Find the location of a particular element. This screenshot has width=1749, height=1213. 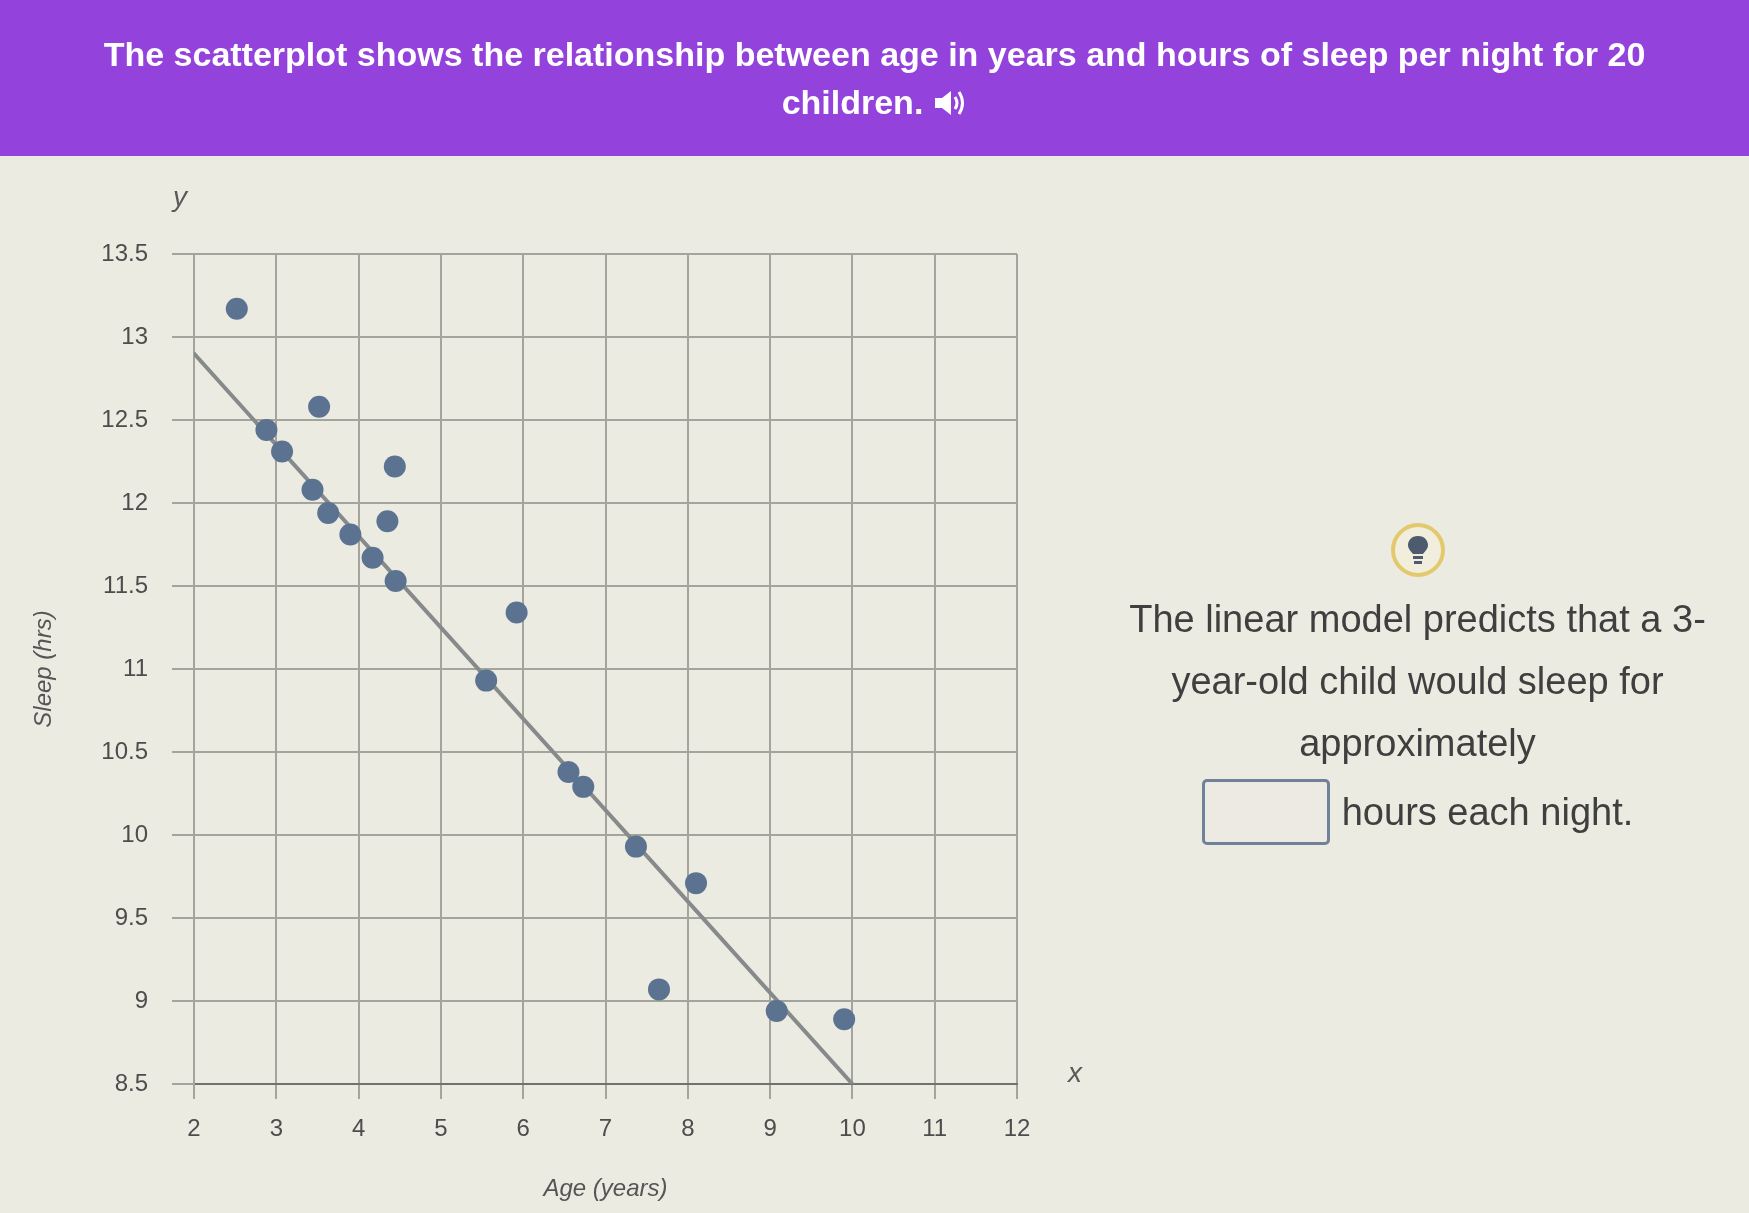

text: x is located at coordinates (1074, 1072).